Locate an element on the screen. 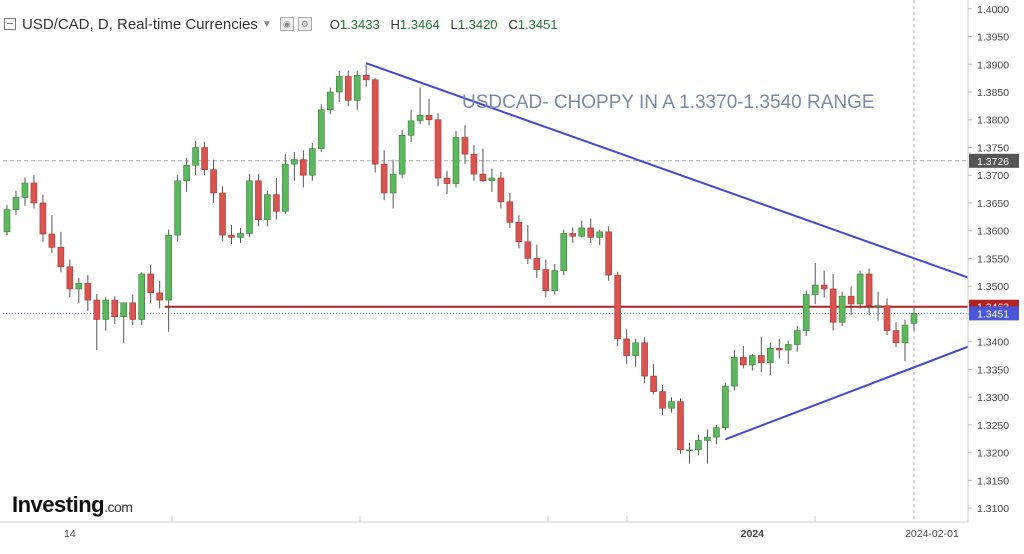  time-label: 2024 is located at coordinates (753, 534).